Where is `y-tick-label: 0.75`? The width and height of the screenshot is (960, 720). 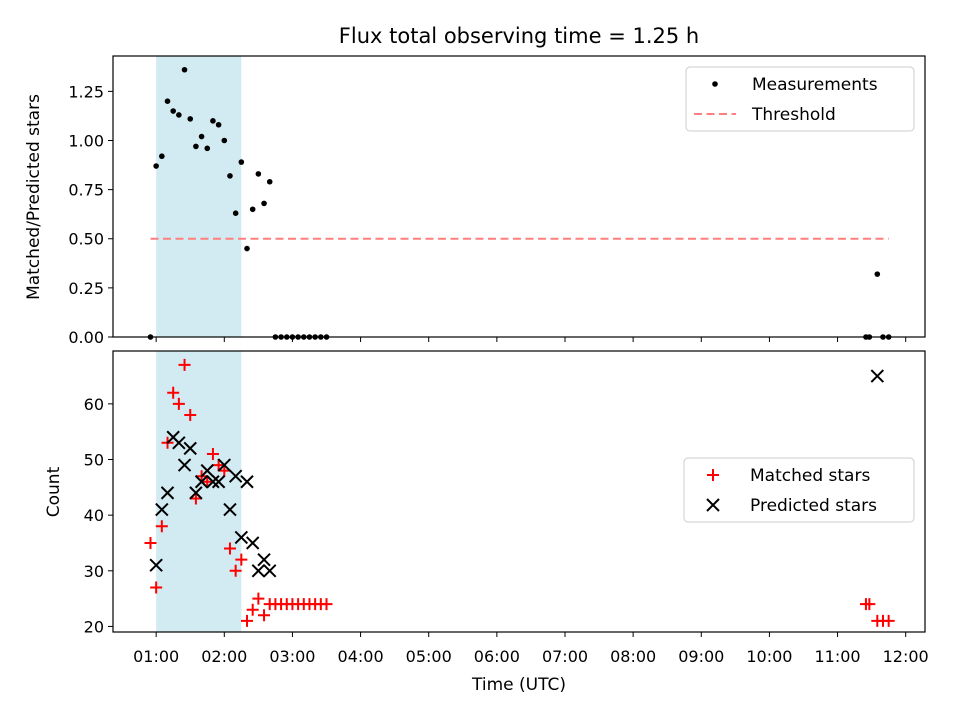
y-tick-label: 0.75 is located at coordinates (86, 190).